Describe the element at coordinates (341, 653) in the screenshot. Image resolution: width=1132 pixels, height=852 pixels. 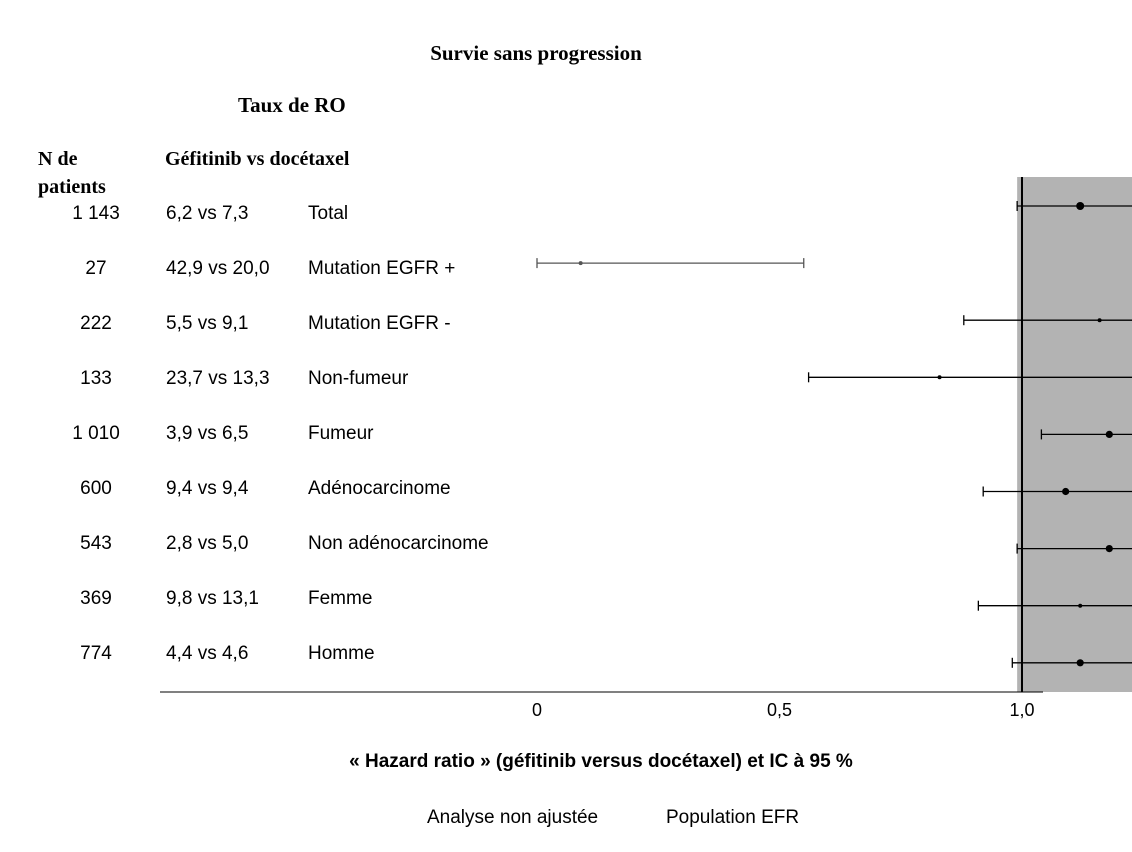
I see `row-label: Homme` at that location.